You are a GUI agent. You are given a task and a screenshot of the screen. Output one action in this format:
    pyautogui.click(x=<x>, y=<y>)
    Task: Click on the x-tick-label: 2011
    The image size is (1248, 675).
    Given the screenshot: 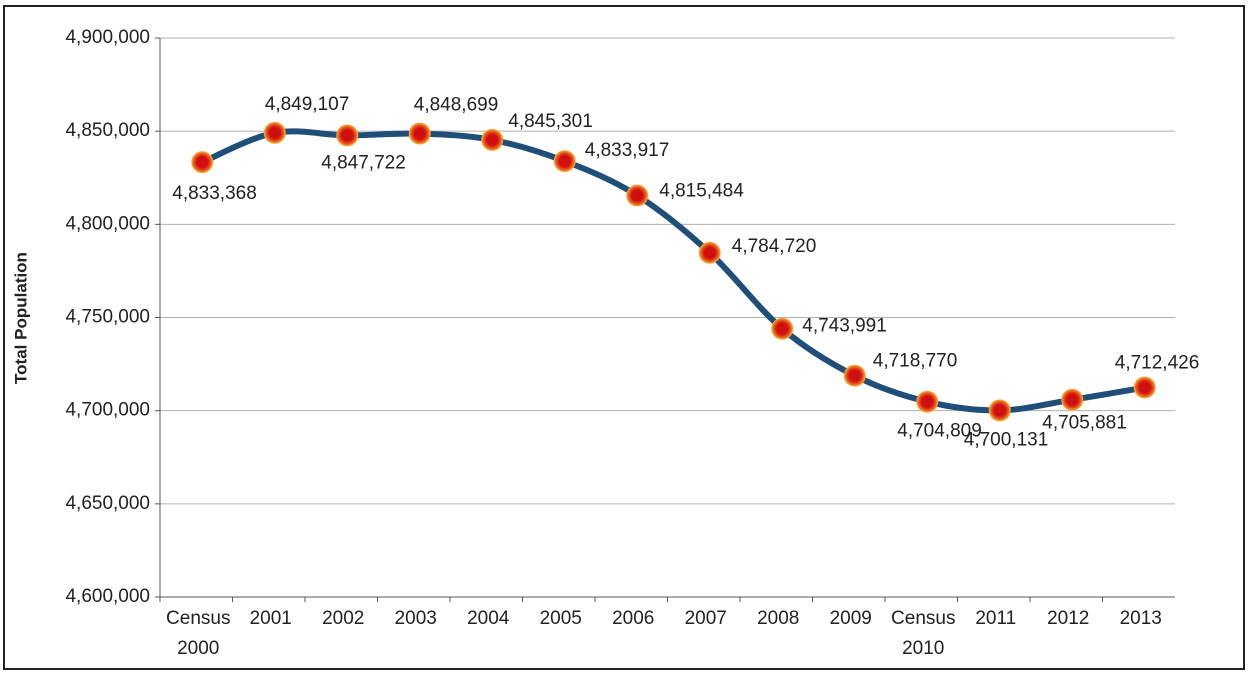 What is the action you would take?
    pyautogui.click(x=995, y=618)
    